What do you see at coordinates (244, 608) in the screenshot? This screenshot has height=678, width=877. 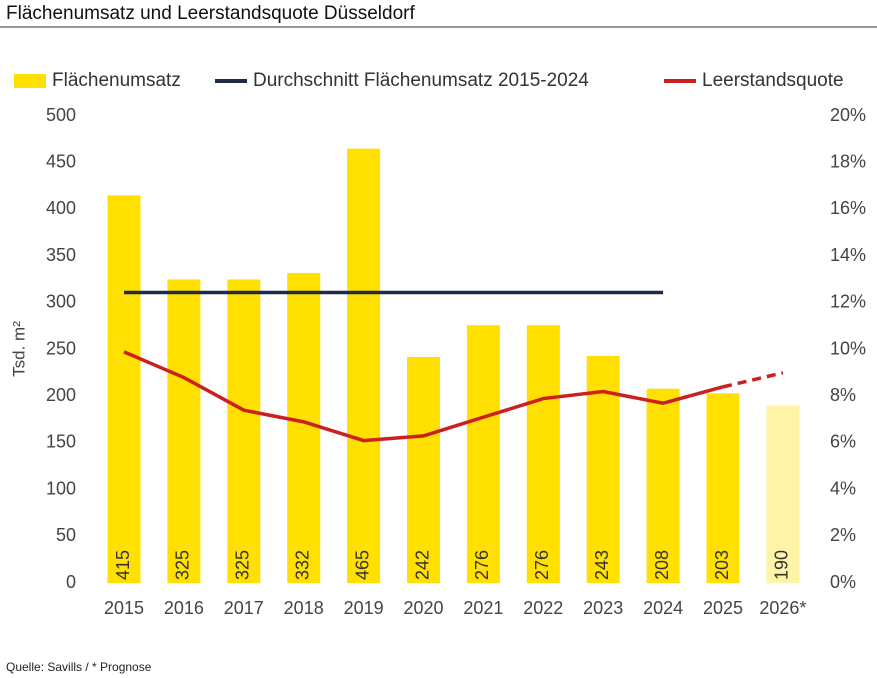 I see `x-tick-label: 2017` at bounding box center [244, 608].